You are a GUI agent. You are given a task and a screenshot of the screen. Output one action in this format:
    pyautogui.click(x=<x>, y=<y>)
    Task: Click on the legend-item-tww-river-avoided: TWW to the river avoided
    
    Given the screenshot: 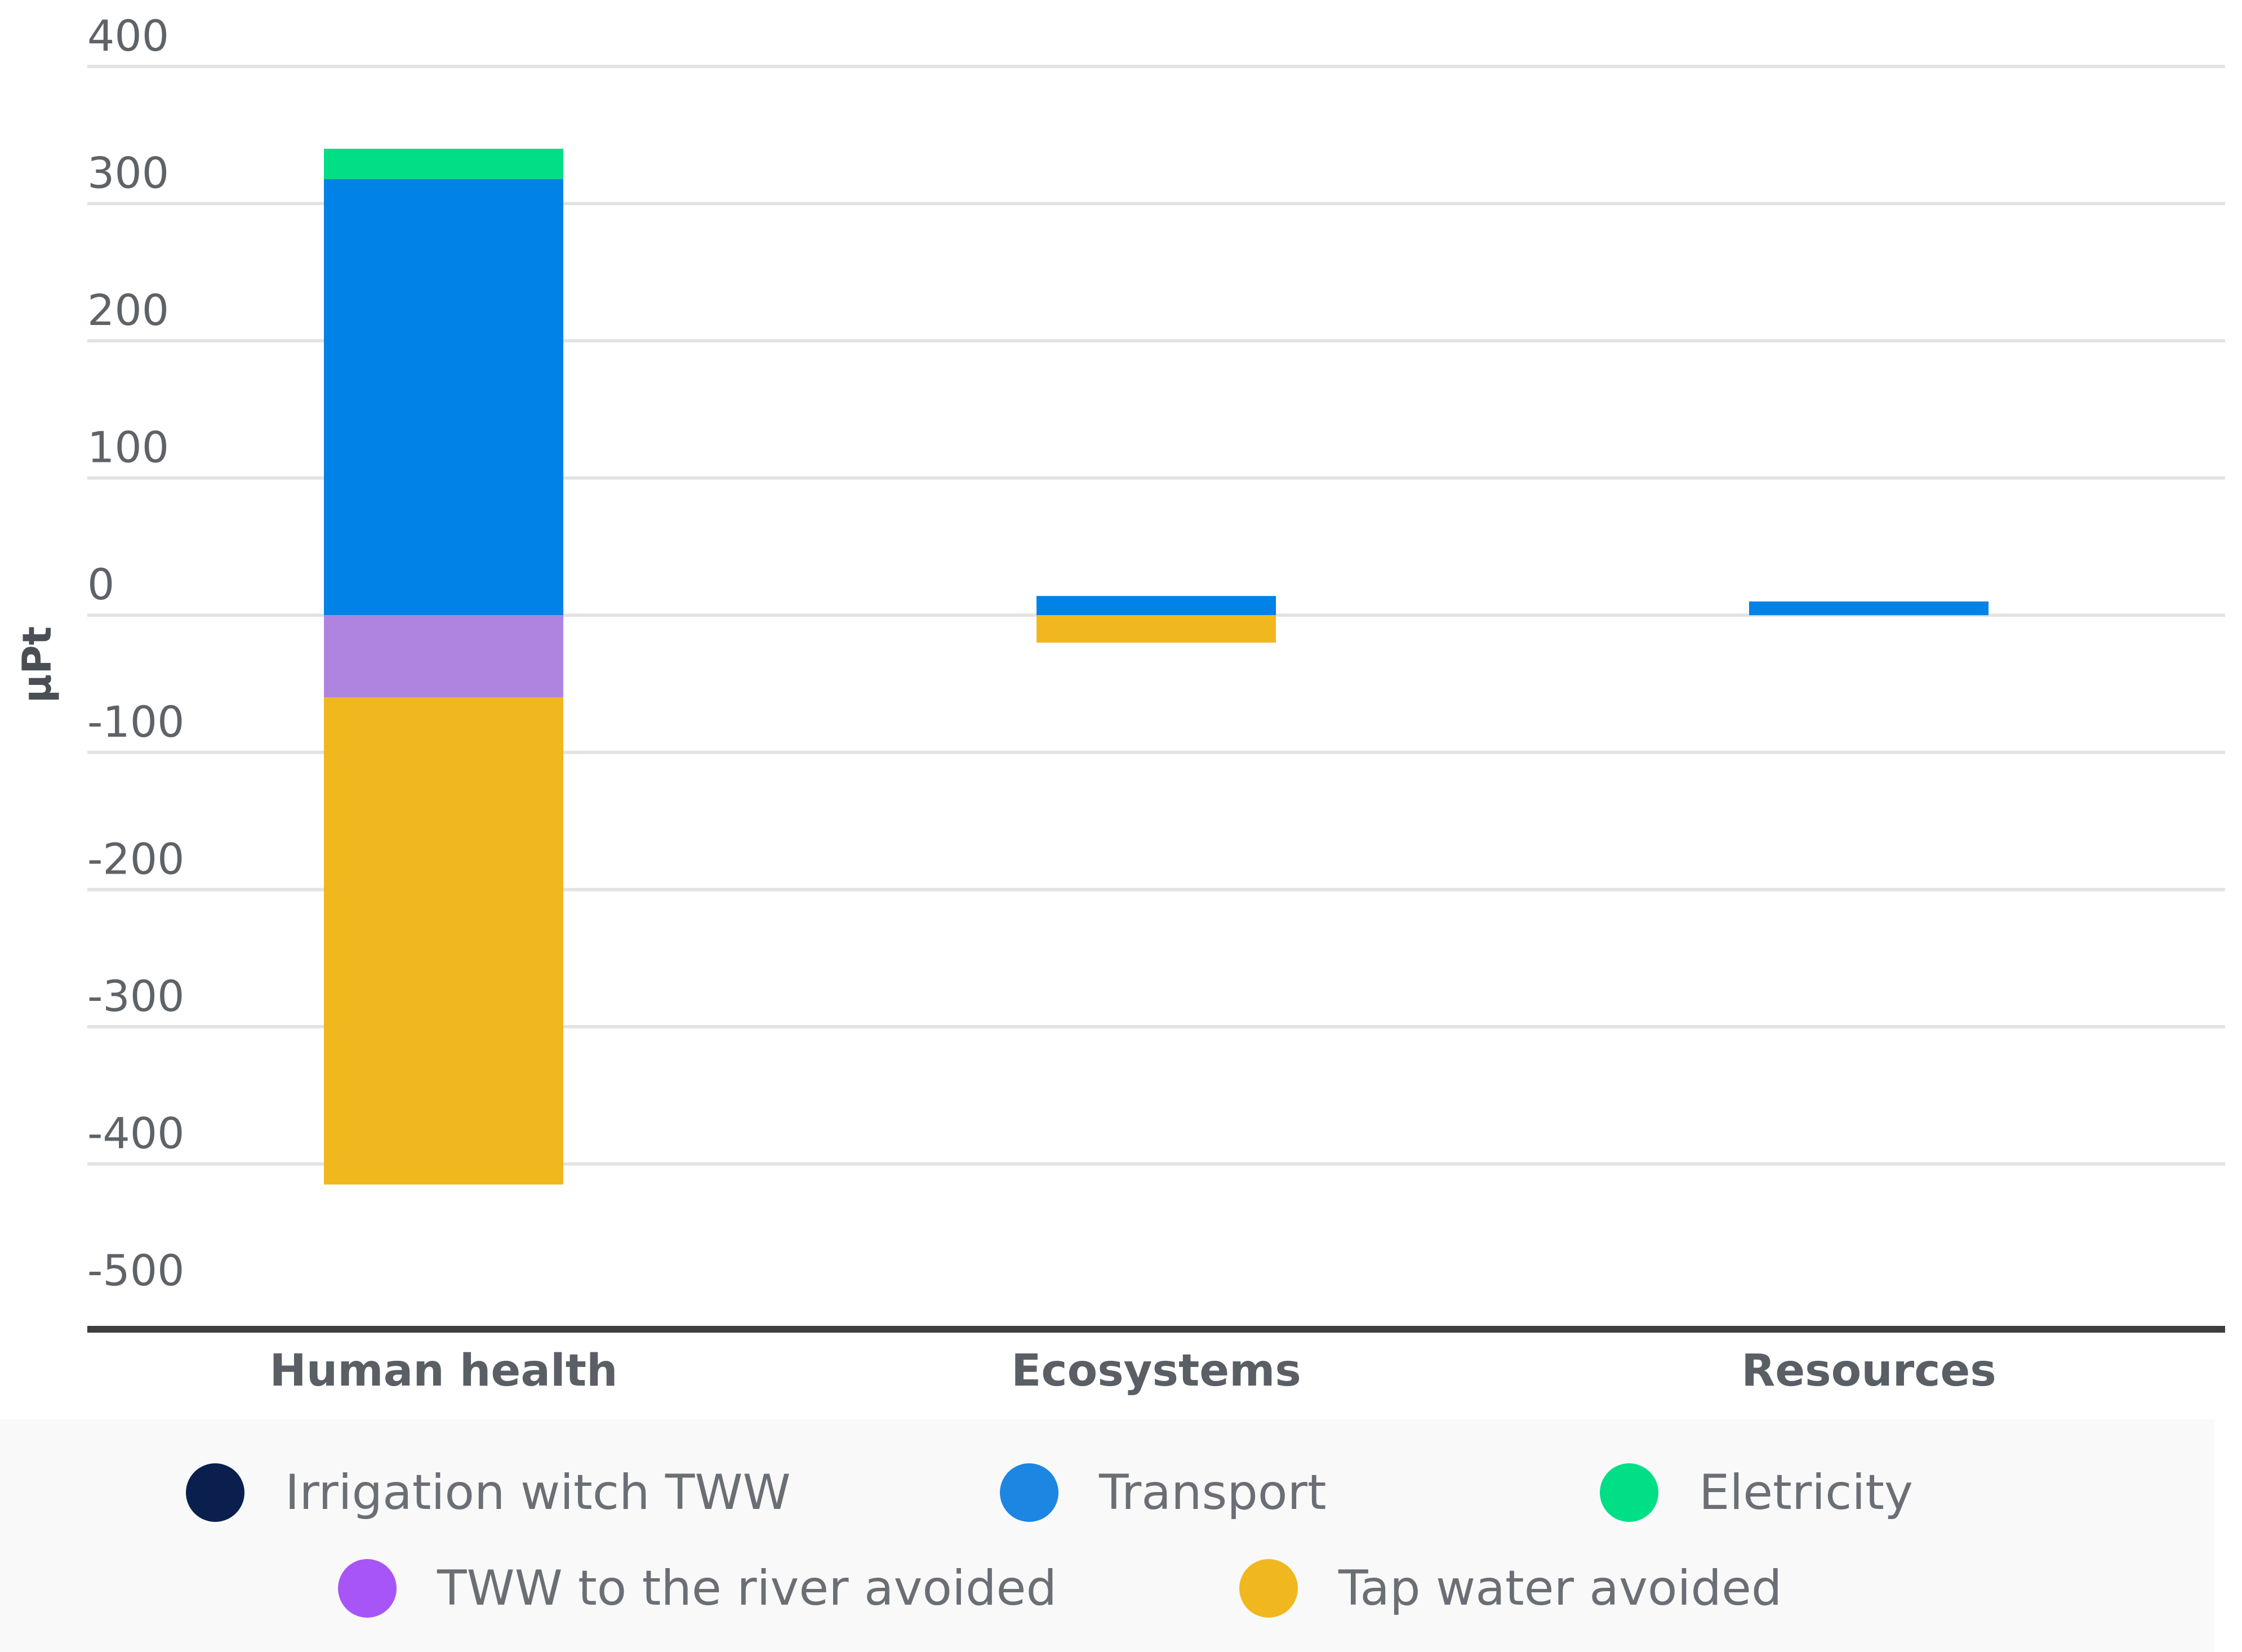 What is the action you would take?
    pyautogui.click(x=697, y=1588)
    